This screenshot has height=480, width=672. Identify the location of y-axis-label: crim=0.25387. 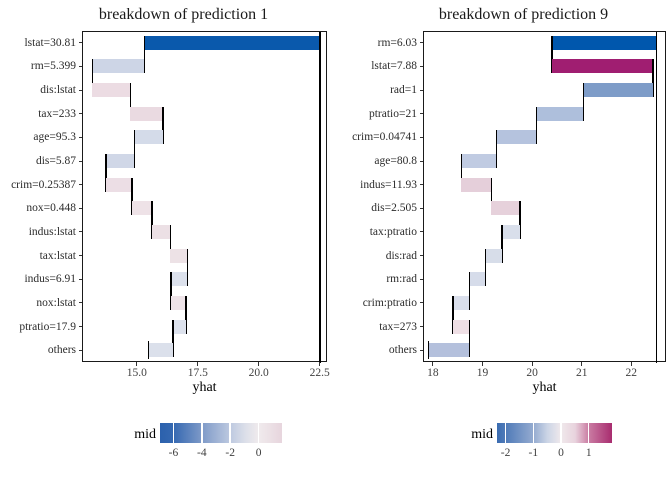
(43, 184).